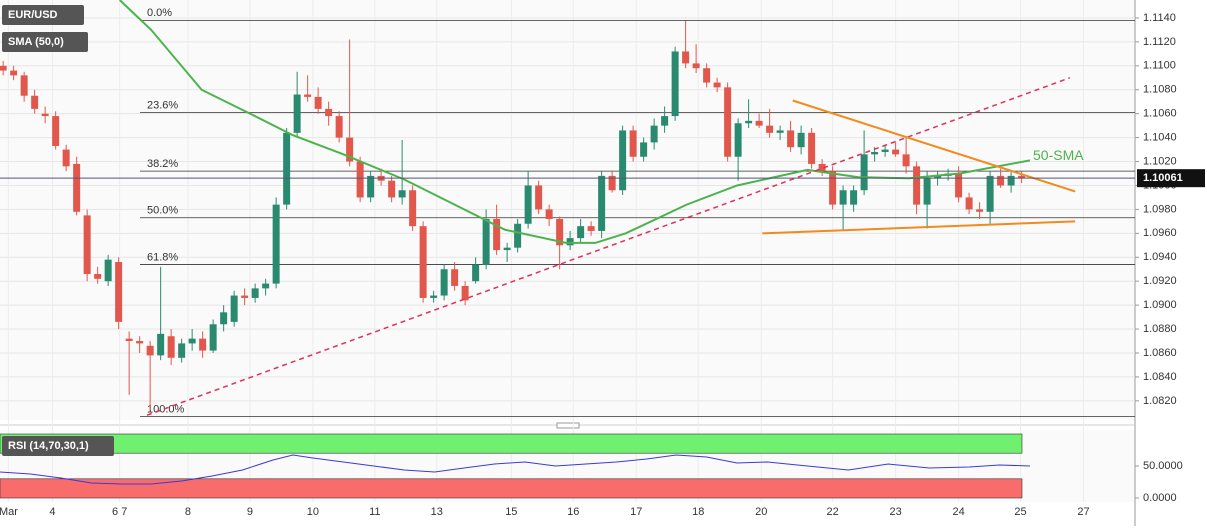 The width and height of the screenshot is (1207, 531). I want to click on y-tick-label: 1.0920, so click(1160, 281).